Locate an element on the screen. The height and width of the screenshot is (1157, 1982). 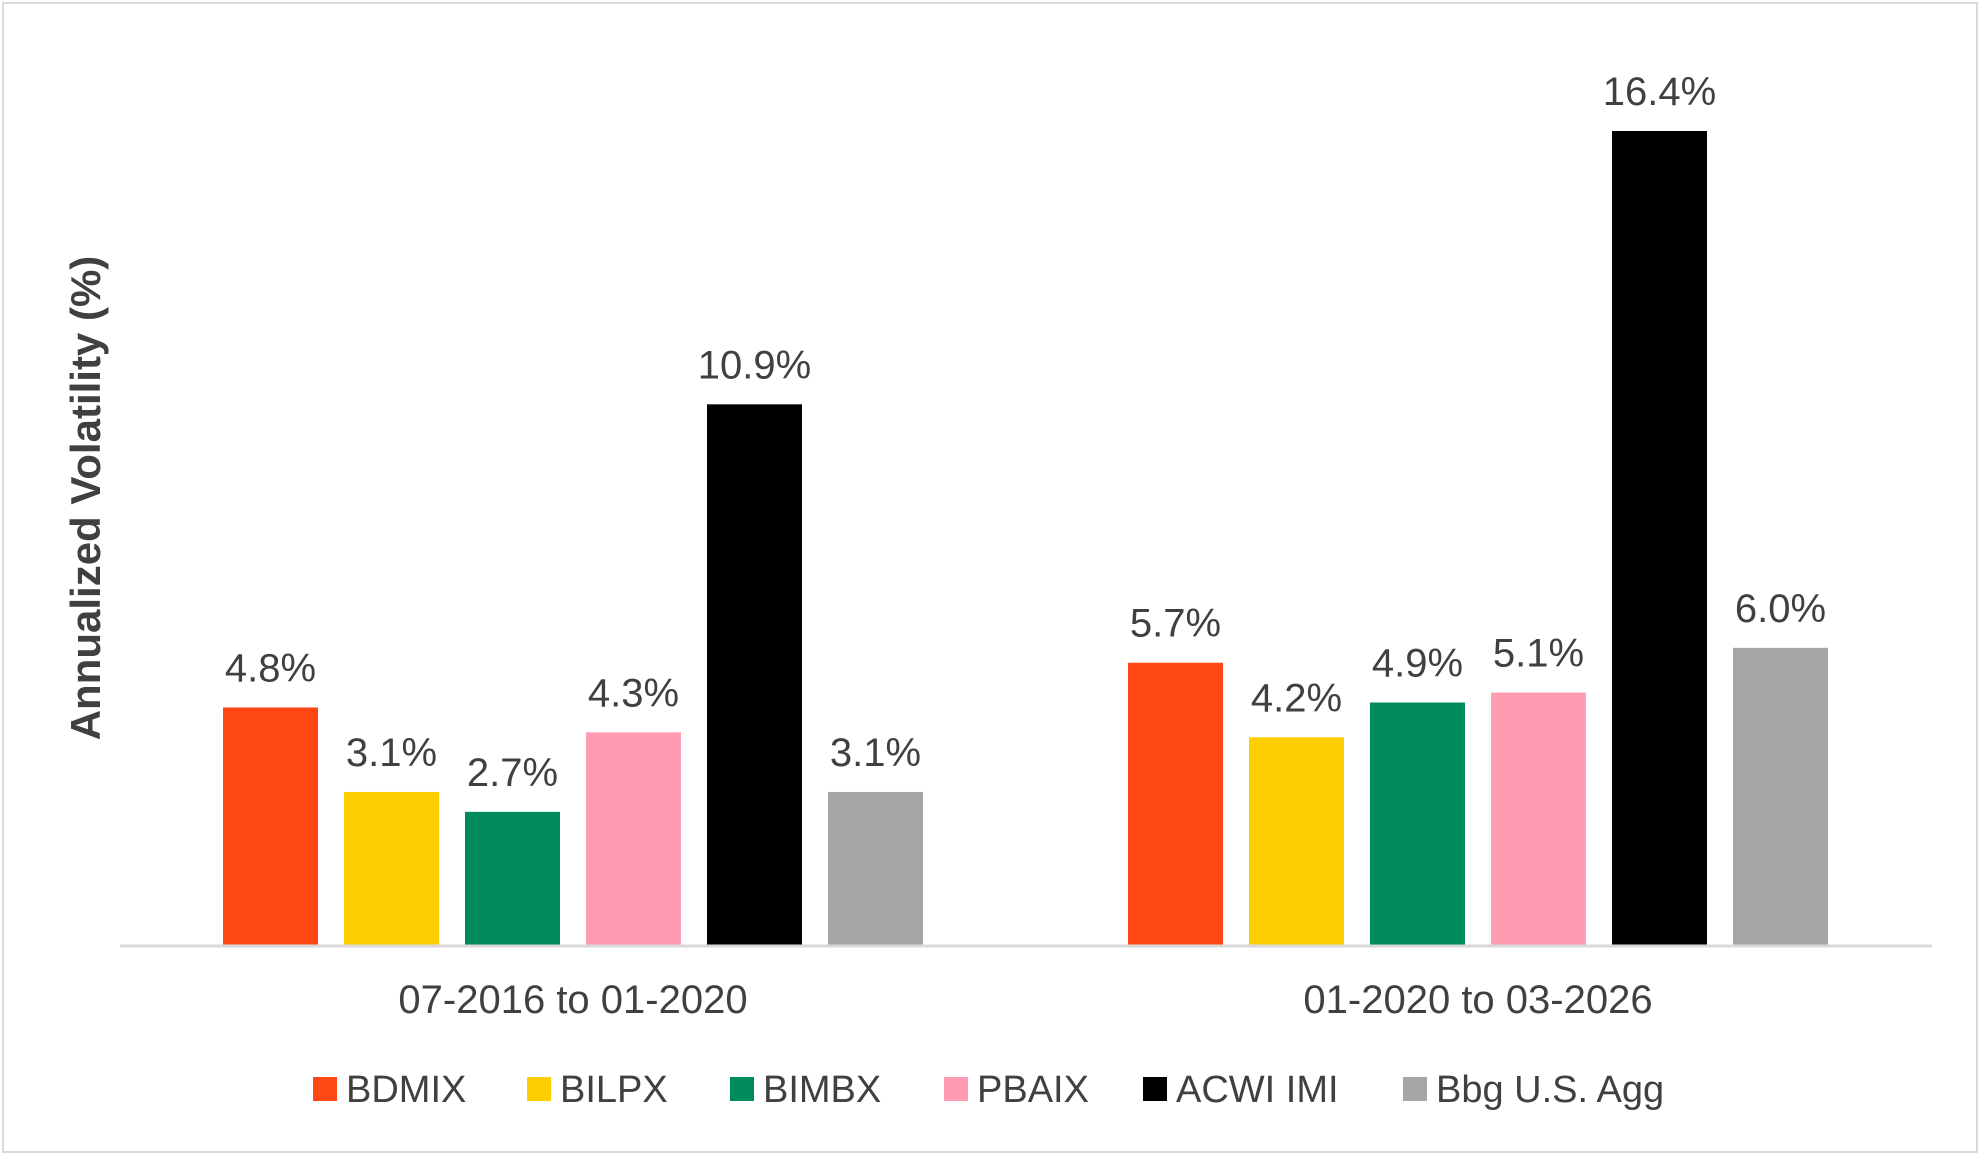
legend: BDMIX BILPX BIMBX PBAIX ACWI IMI Bbg U.S. Agg is located at coordinates (988, 1090).